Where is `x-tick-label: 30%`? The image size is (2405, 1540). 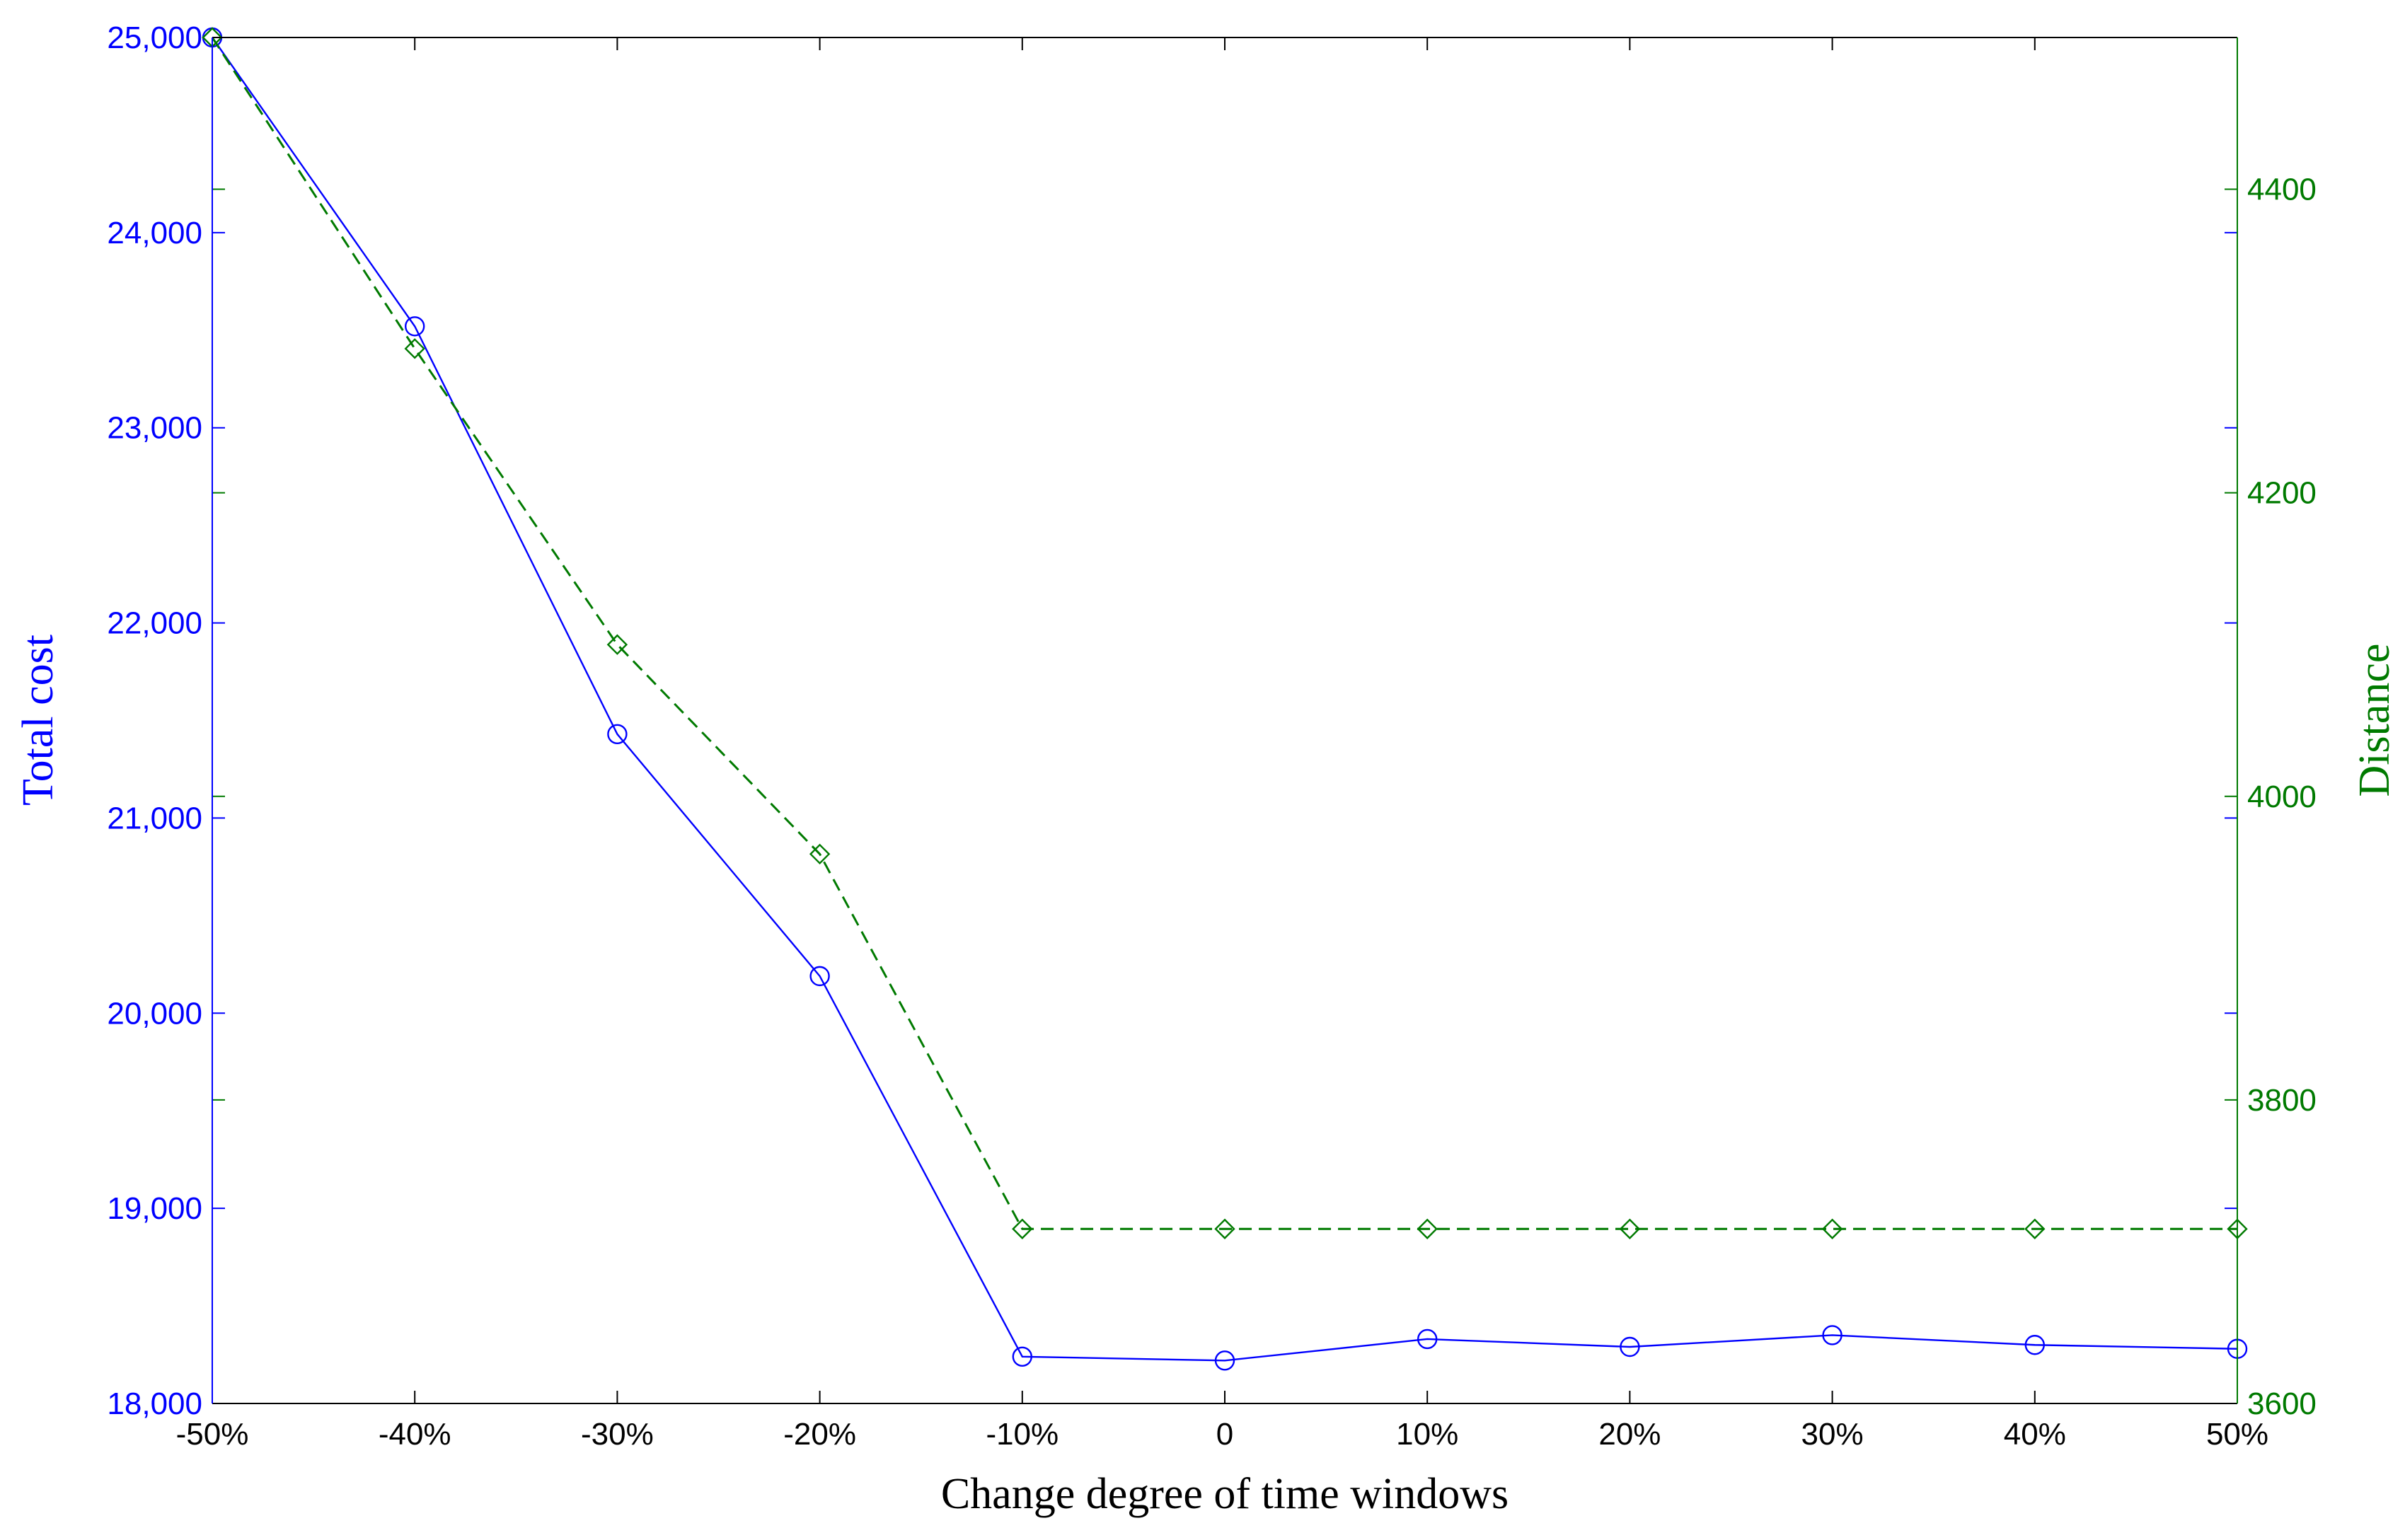 x-tick-label: 30% is located at coordinates (1832, 1434).